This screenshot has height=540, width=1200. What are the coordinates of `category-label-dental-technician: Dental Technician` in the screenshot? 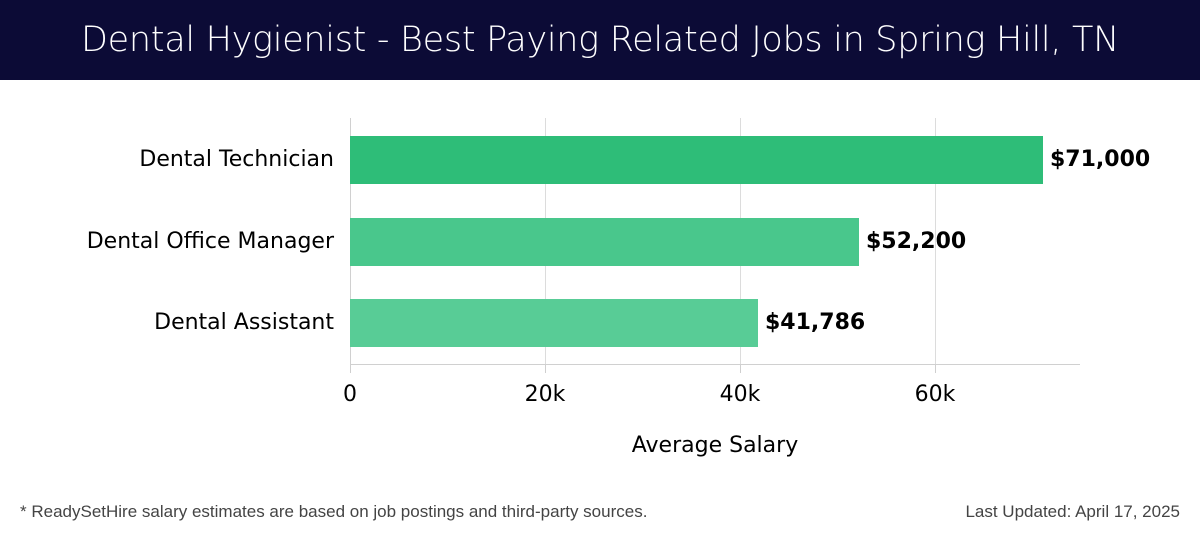 It's located at (236, 159).